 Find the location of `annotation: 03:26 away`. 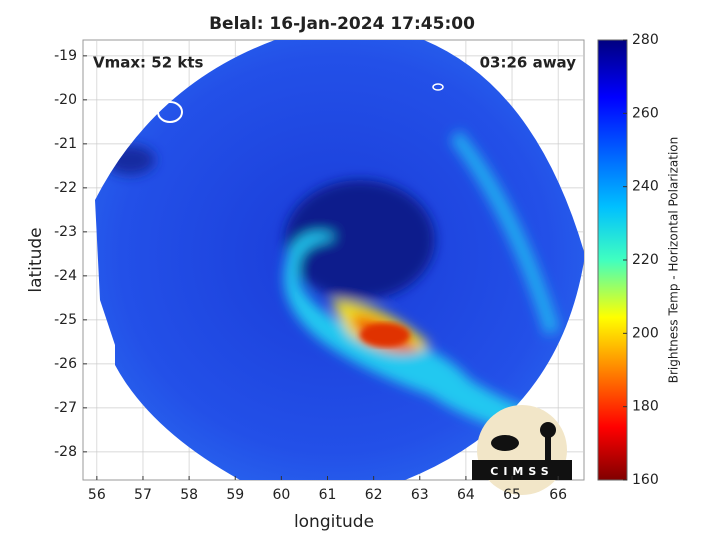

annotation: 03:26 away is located at coordinates (528, 63).